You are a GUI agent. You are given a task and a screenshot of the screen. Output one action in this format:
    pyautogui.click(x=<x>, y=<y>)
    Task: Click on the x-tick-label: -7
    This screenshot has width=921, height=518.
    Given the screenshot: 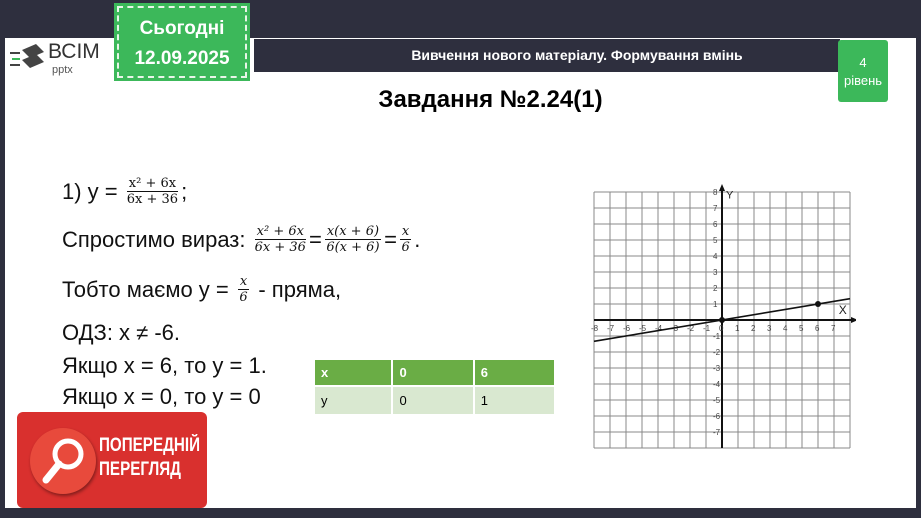 What is the action you would take?
    pyautogui.click(x=611, y=328)
    